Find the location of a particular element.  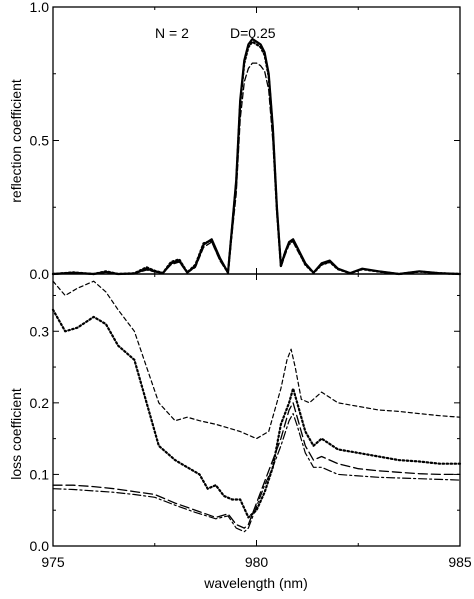

annotation-d: D=0.25 is located at coordinates (253, 33).